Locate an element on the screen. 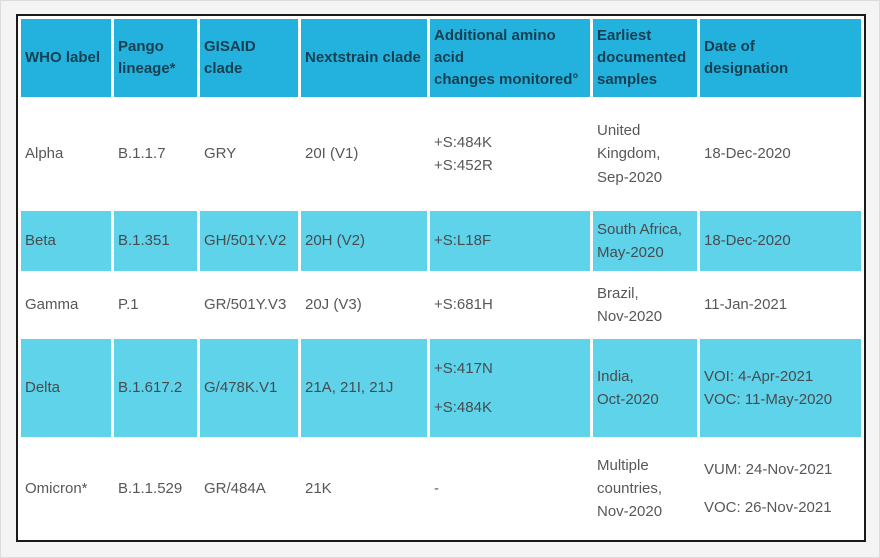 The height and width of the screenshot is (558, 880). cell-text: P.1 is located at coordinates (128, 305).